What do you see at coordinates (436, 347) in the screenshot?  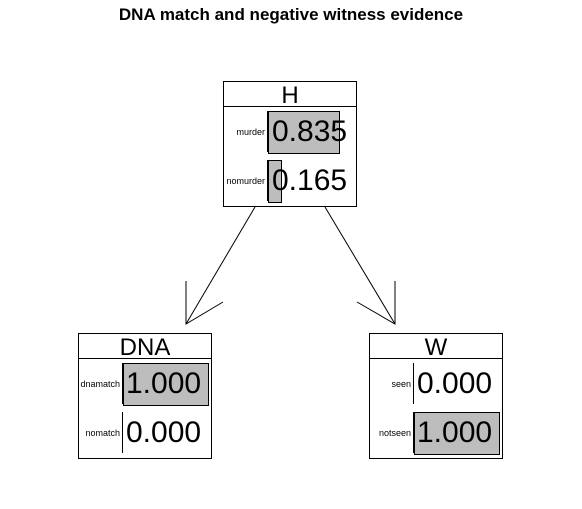 I see `node-title: W` at bounding box center [436, 347].